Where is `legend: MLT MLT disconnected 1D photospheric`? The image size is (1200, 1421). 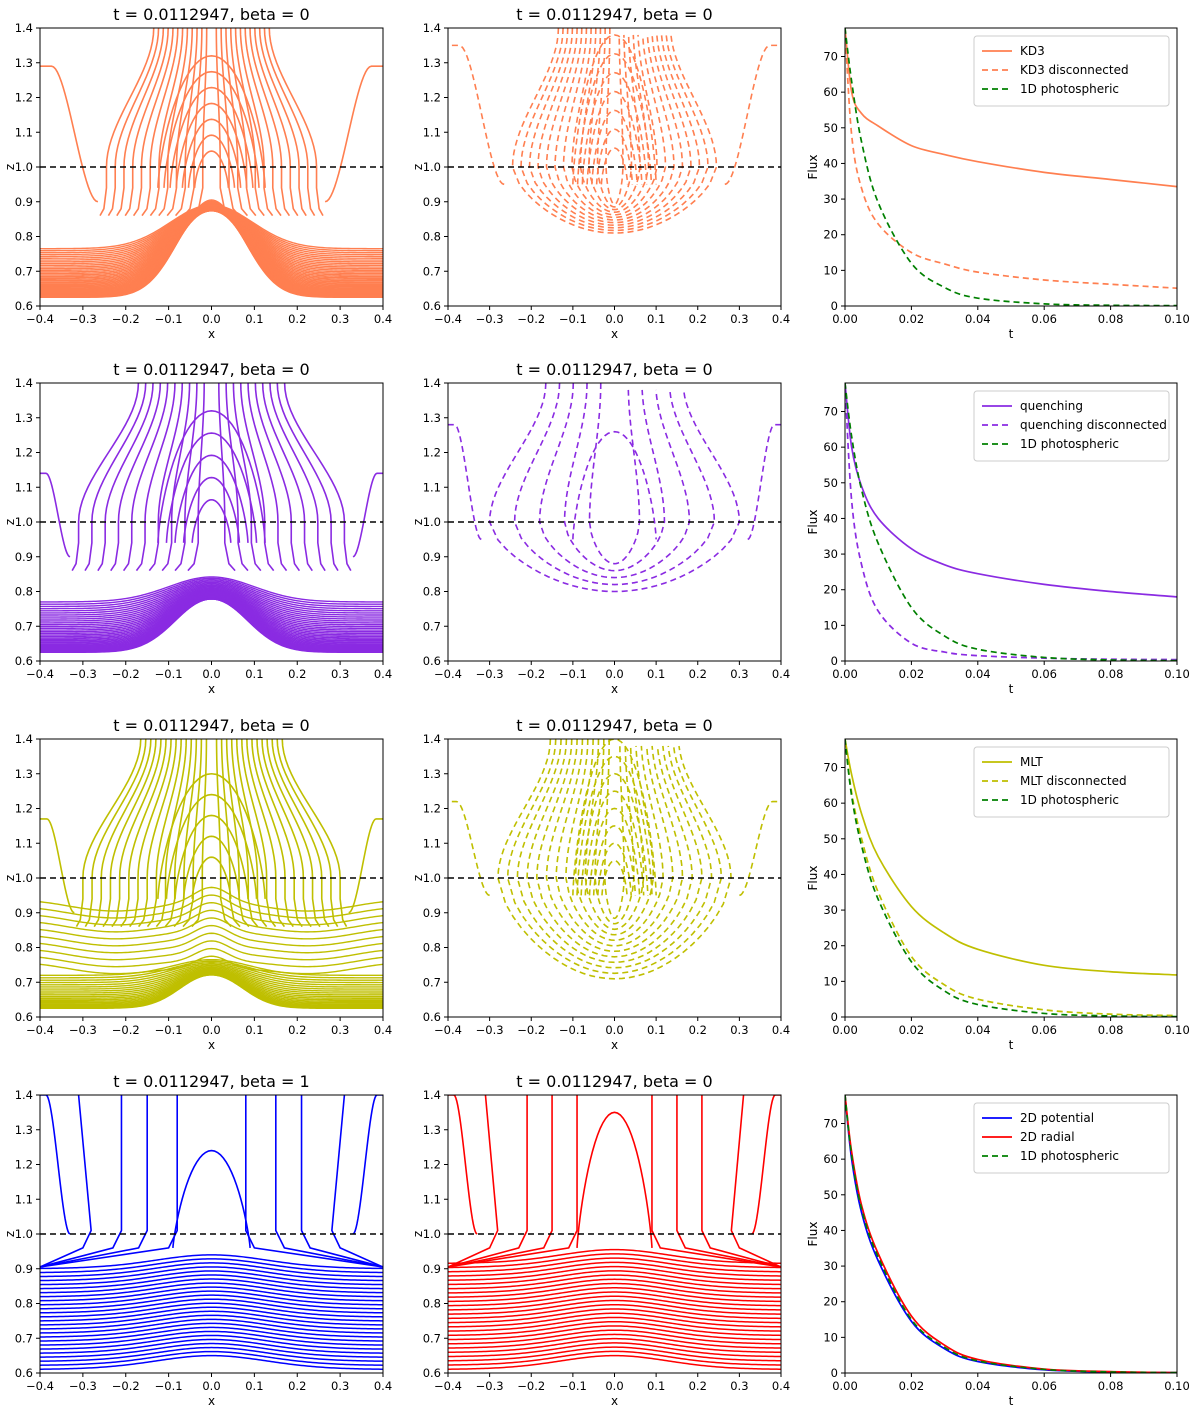
legend: MLT MLT disconnected 1D photospheric is located at coordinates (1071, 782).